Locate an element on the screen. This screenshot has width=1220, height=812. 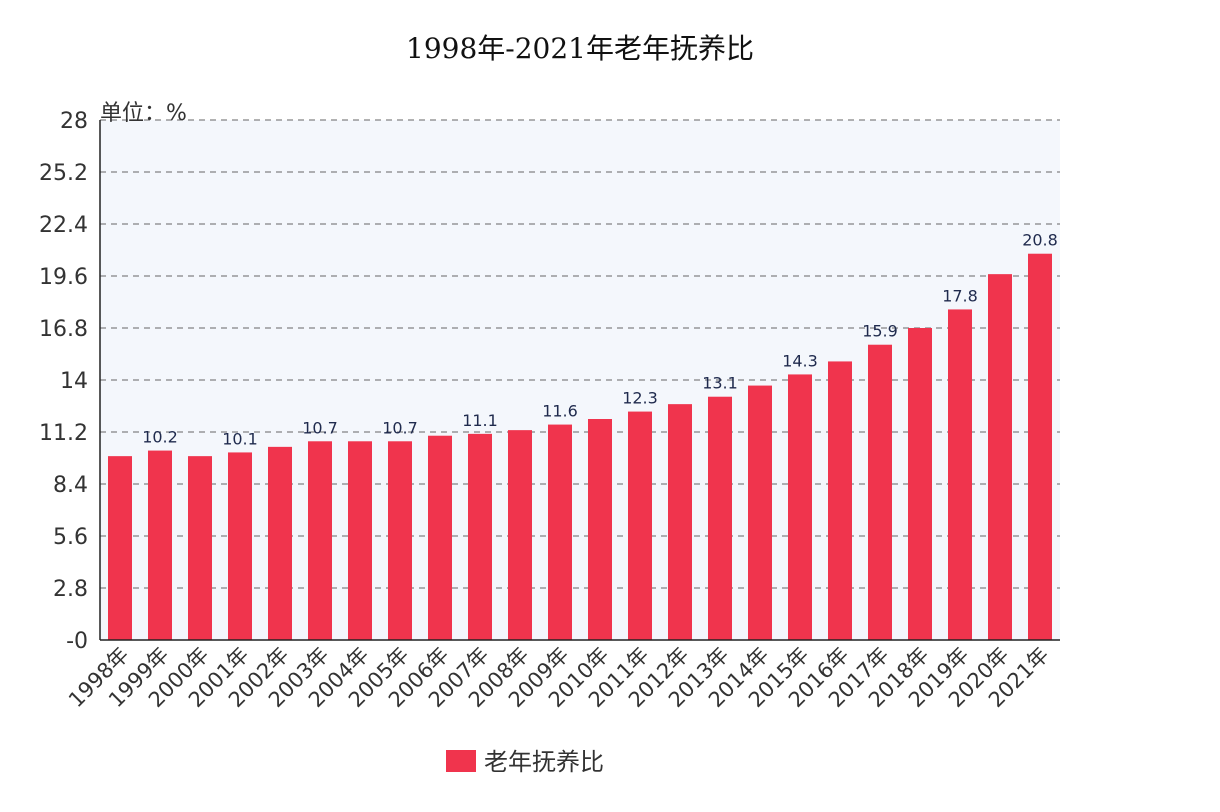
y-axis-ticks: -0 2.8 5.6 8.4 11.2 14 16.8 19.6 22.4 25.2 28 is located at coordinates (63, 381).